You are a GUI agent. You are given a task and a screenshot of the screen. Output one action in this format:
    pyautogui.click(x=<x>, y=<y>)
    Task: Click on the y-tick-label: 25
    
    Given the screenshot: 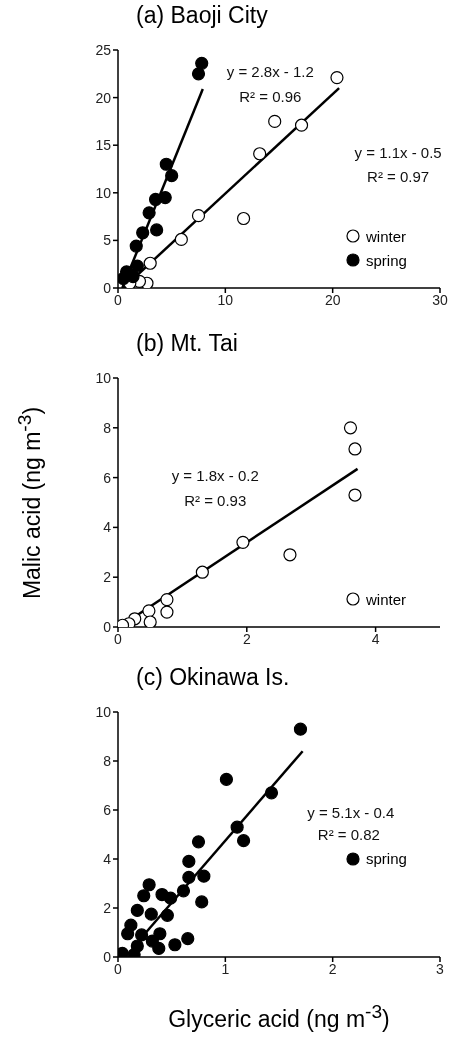 What is the action you would take?
    pyautogui.click(x=103, y=49)
    